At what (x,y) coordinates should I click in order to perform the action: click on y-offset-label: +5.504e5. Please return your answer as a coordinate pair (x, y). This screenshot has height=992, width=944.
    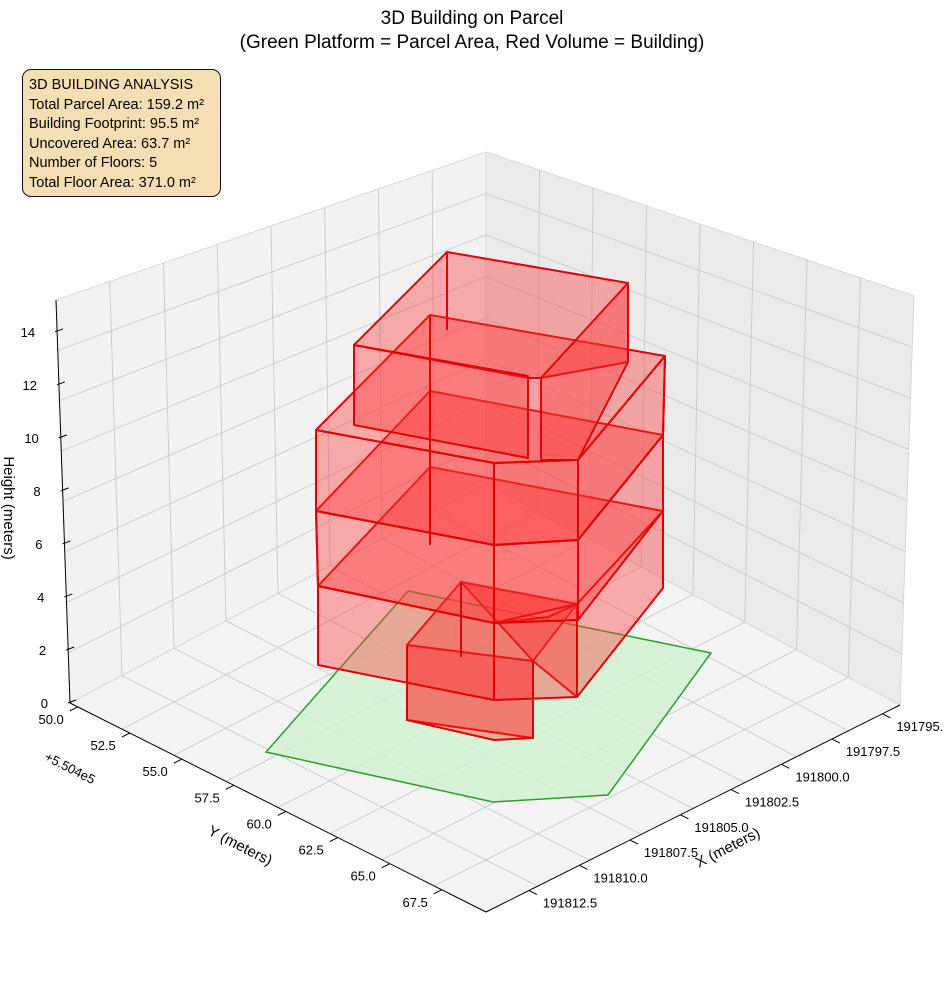
    Looking at the image, I should click on (69, 768).